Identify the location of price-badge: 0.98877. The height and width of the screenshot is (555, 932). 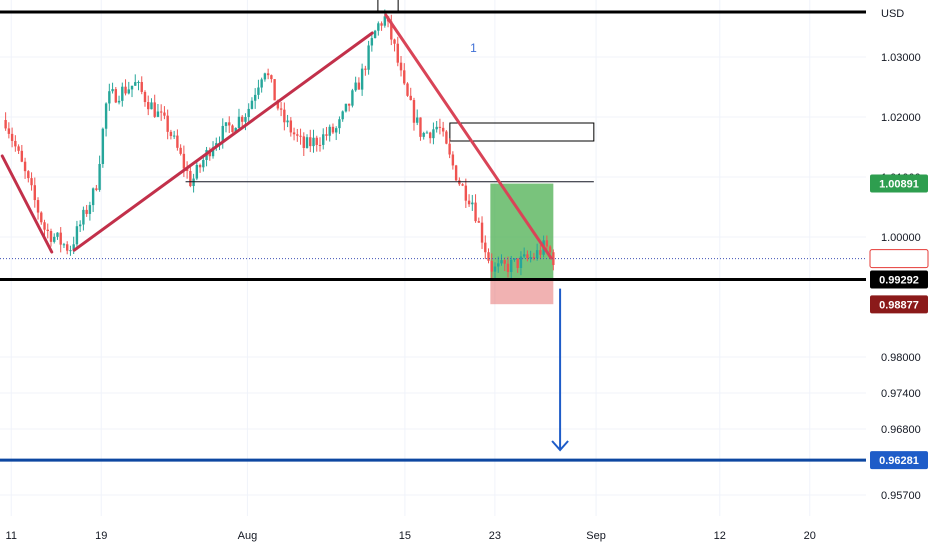
(899, 304).